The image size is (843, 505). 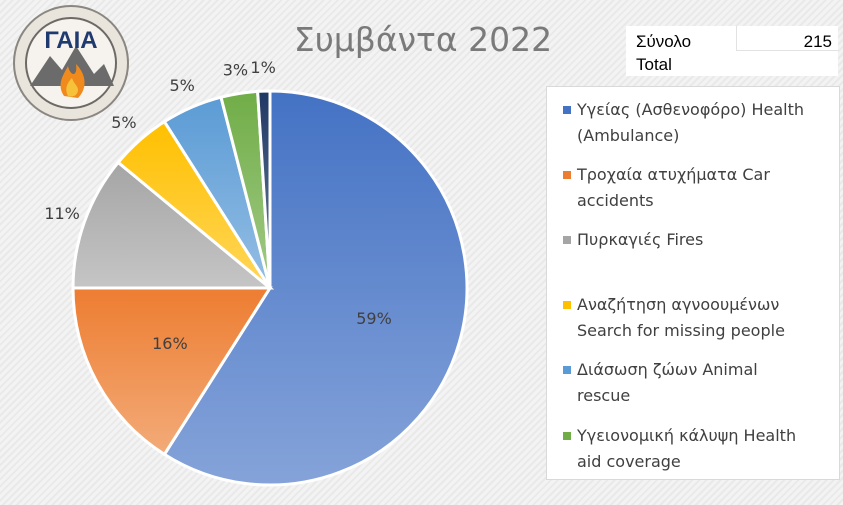 What do you see at coordinates (628, 135) in the screenshot?
I see `legend-label-cont: (Ambulance)` at bounding box center [628, 135].